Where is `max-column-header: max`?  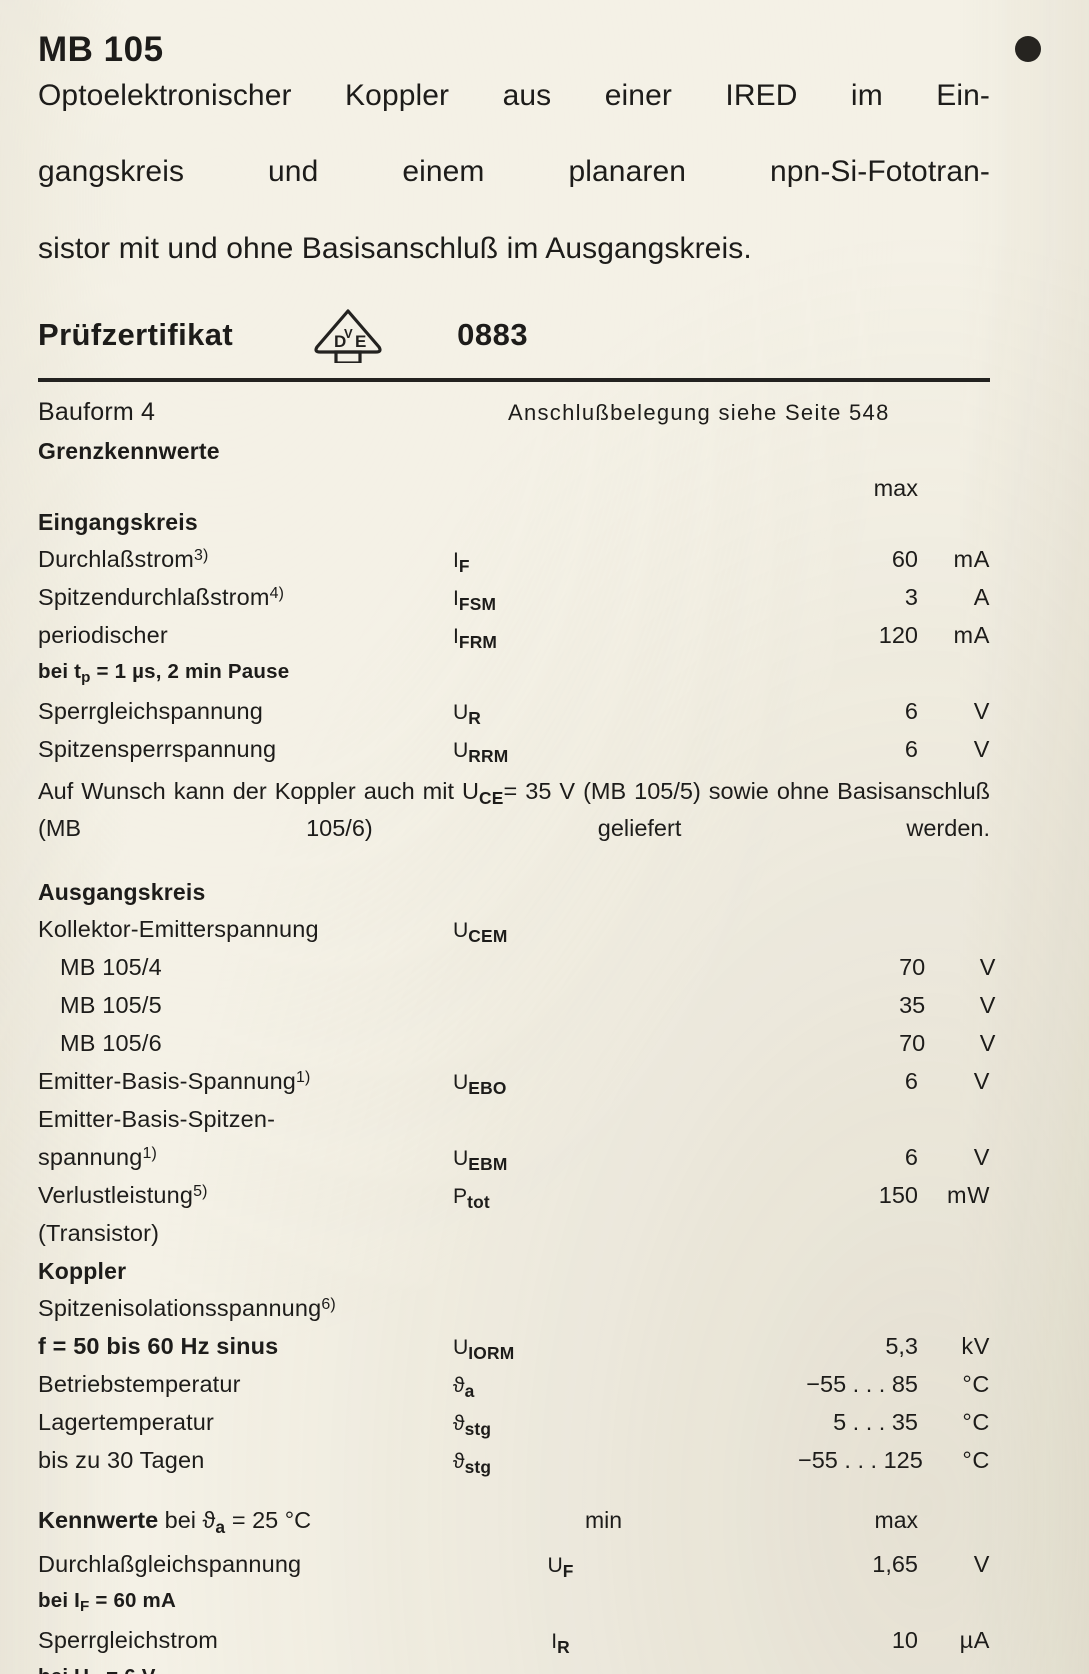 max-column-header: max is located at coordinates (895, 487).